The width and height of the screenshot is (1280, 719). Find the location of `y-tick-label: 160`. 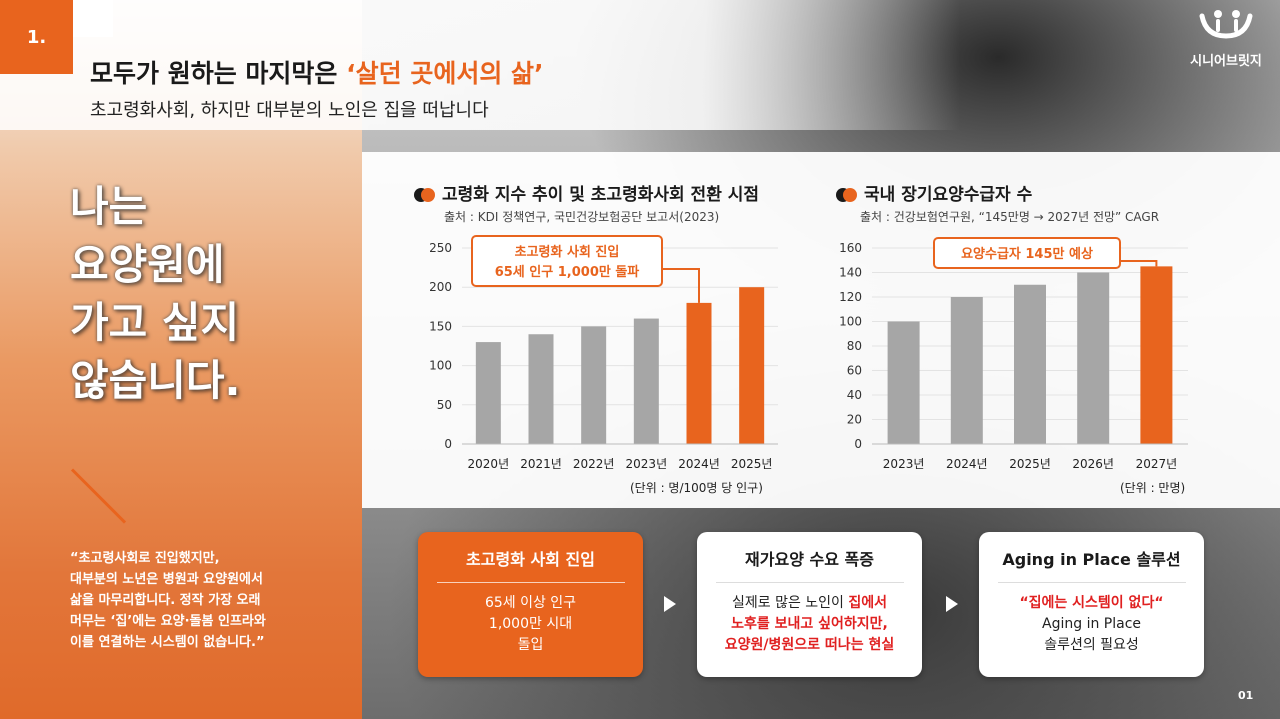

y-tick-label: 160 is located at coordinates (850, 248).